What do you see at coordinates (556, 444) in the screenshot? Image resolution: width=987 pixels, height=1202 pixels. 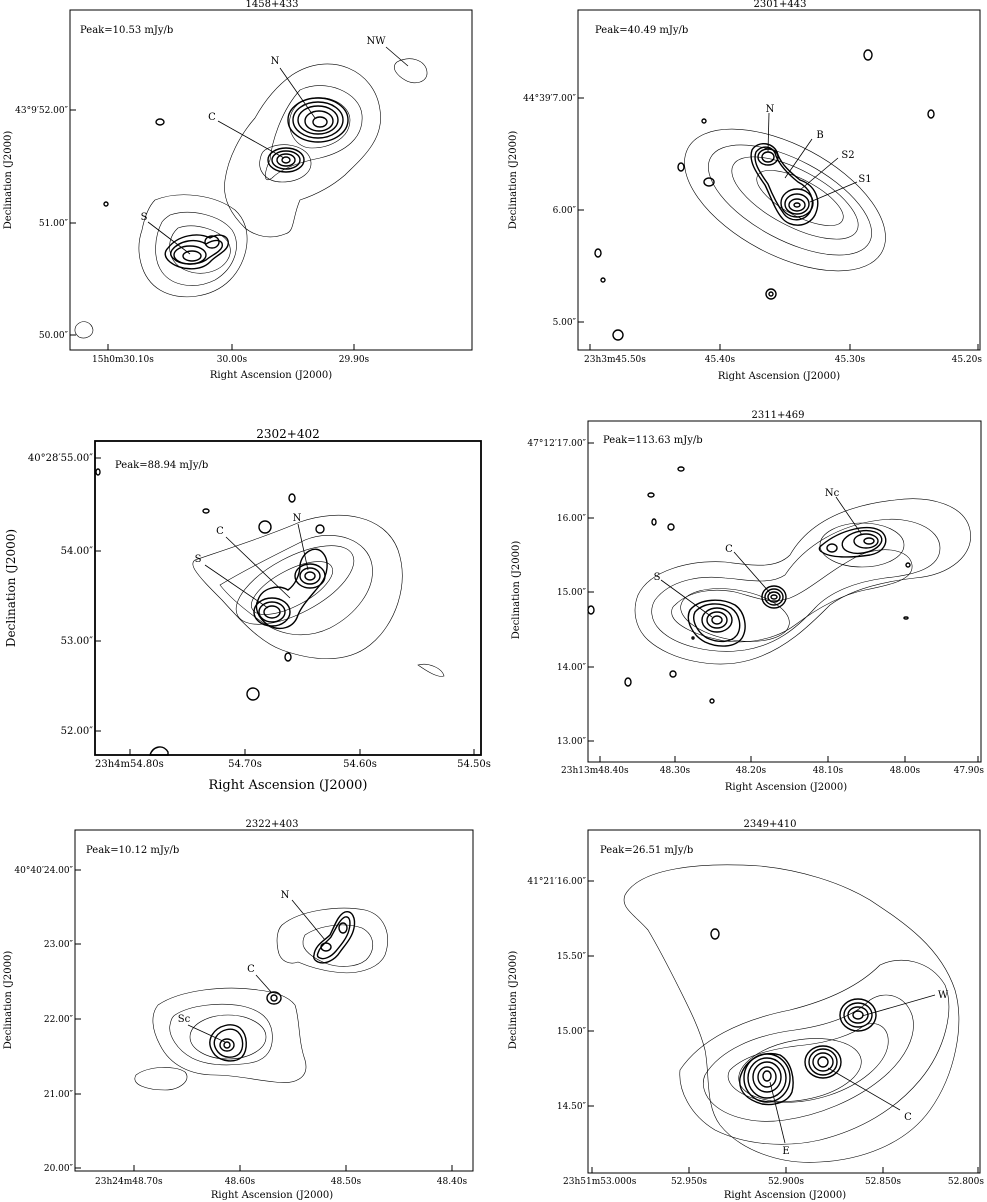 I see `y-tick-label: 47°12′17.00″` at bounding box center [556, 444].